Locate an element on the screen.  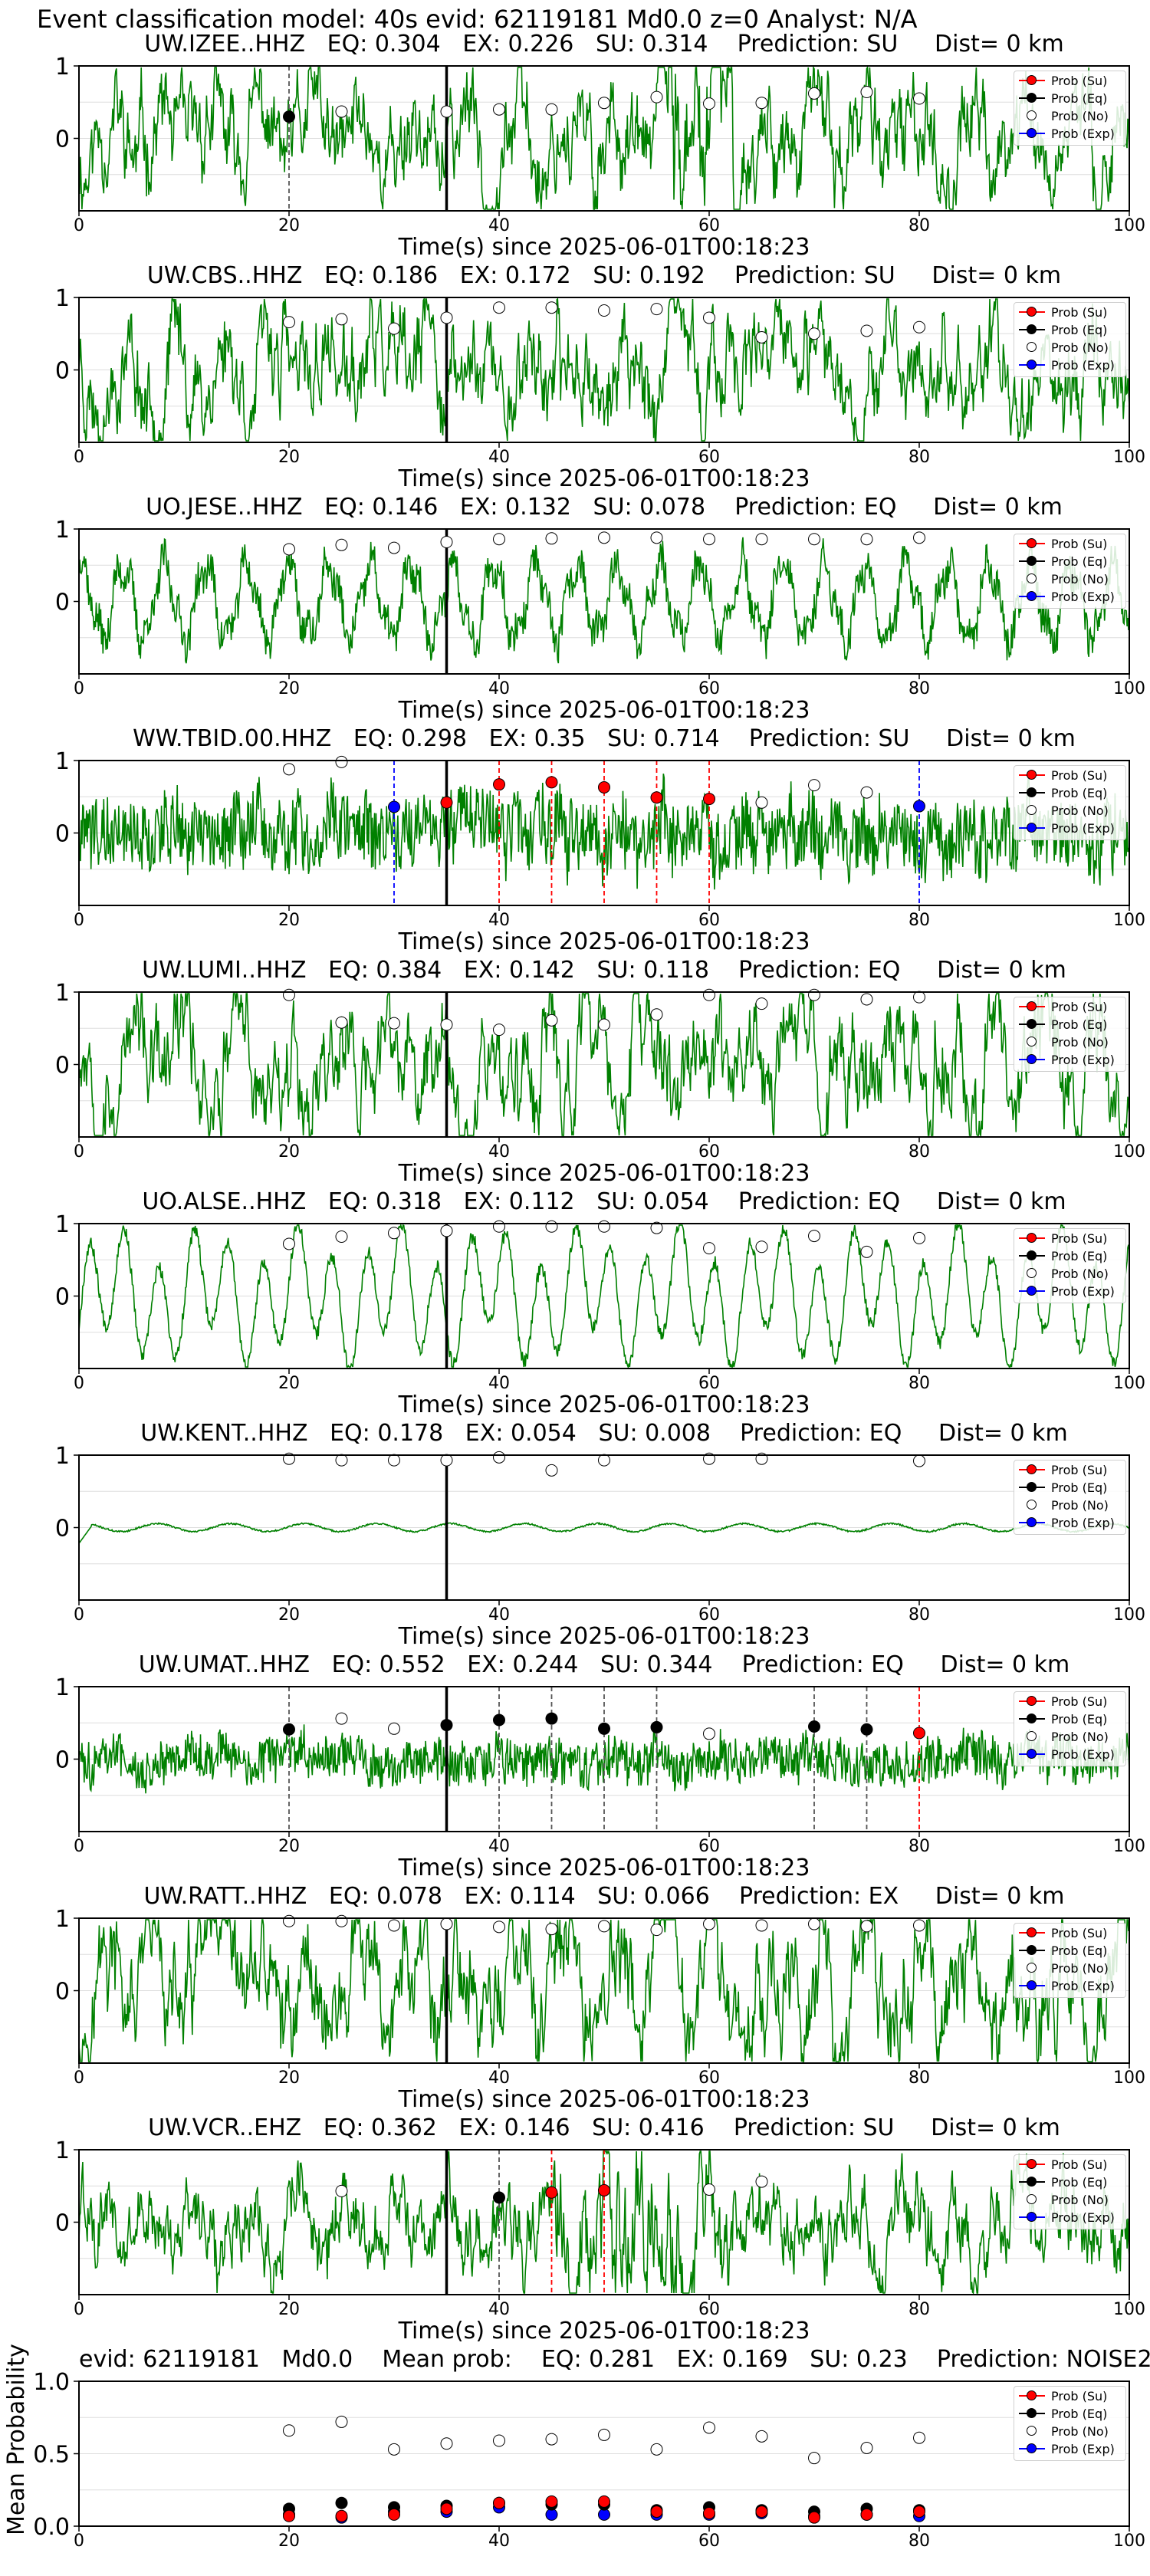
legend-marker-eq is located at coordinates (1032, 793).